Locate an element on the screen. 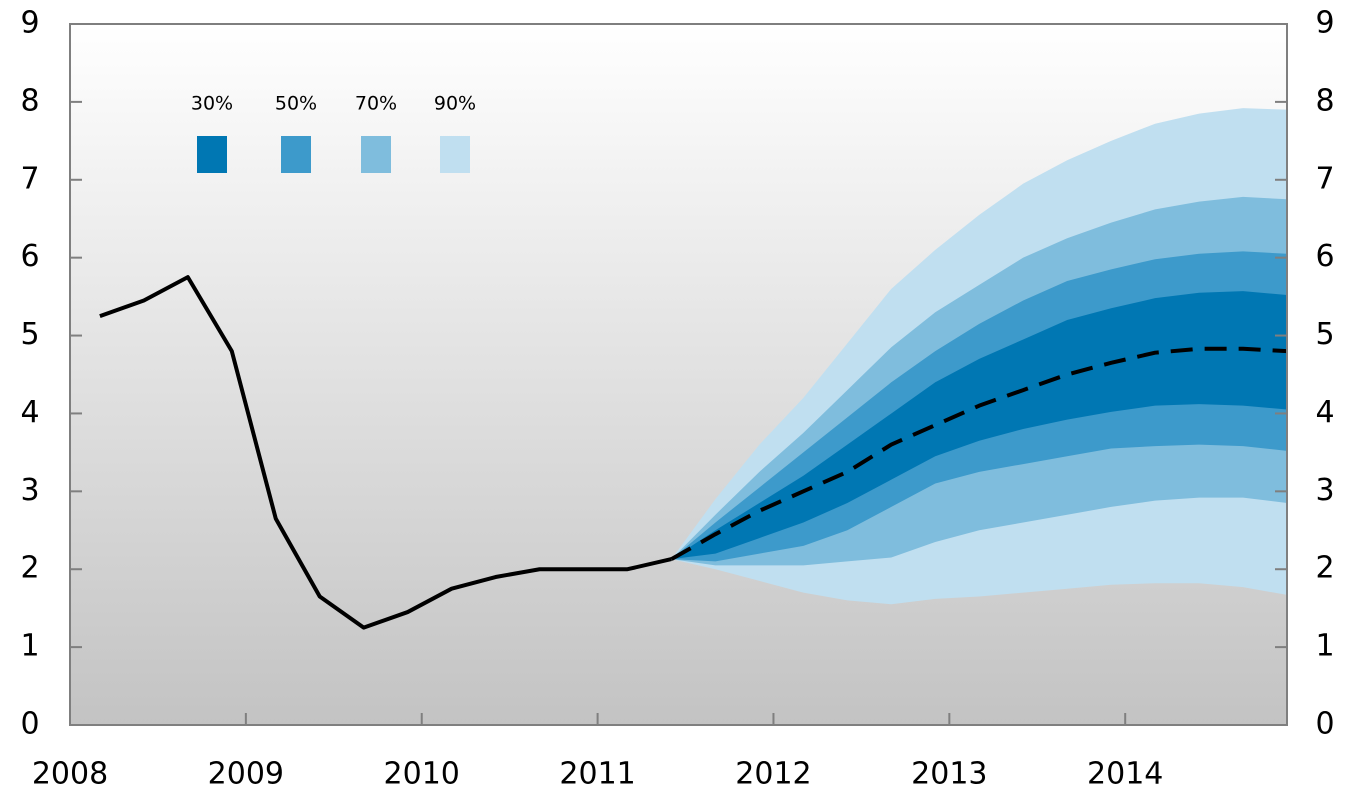  legend-label: 90% is located at coordinates (455, 104).